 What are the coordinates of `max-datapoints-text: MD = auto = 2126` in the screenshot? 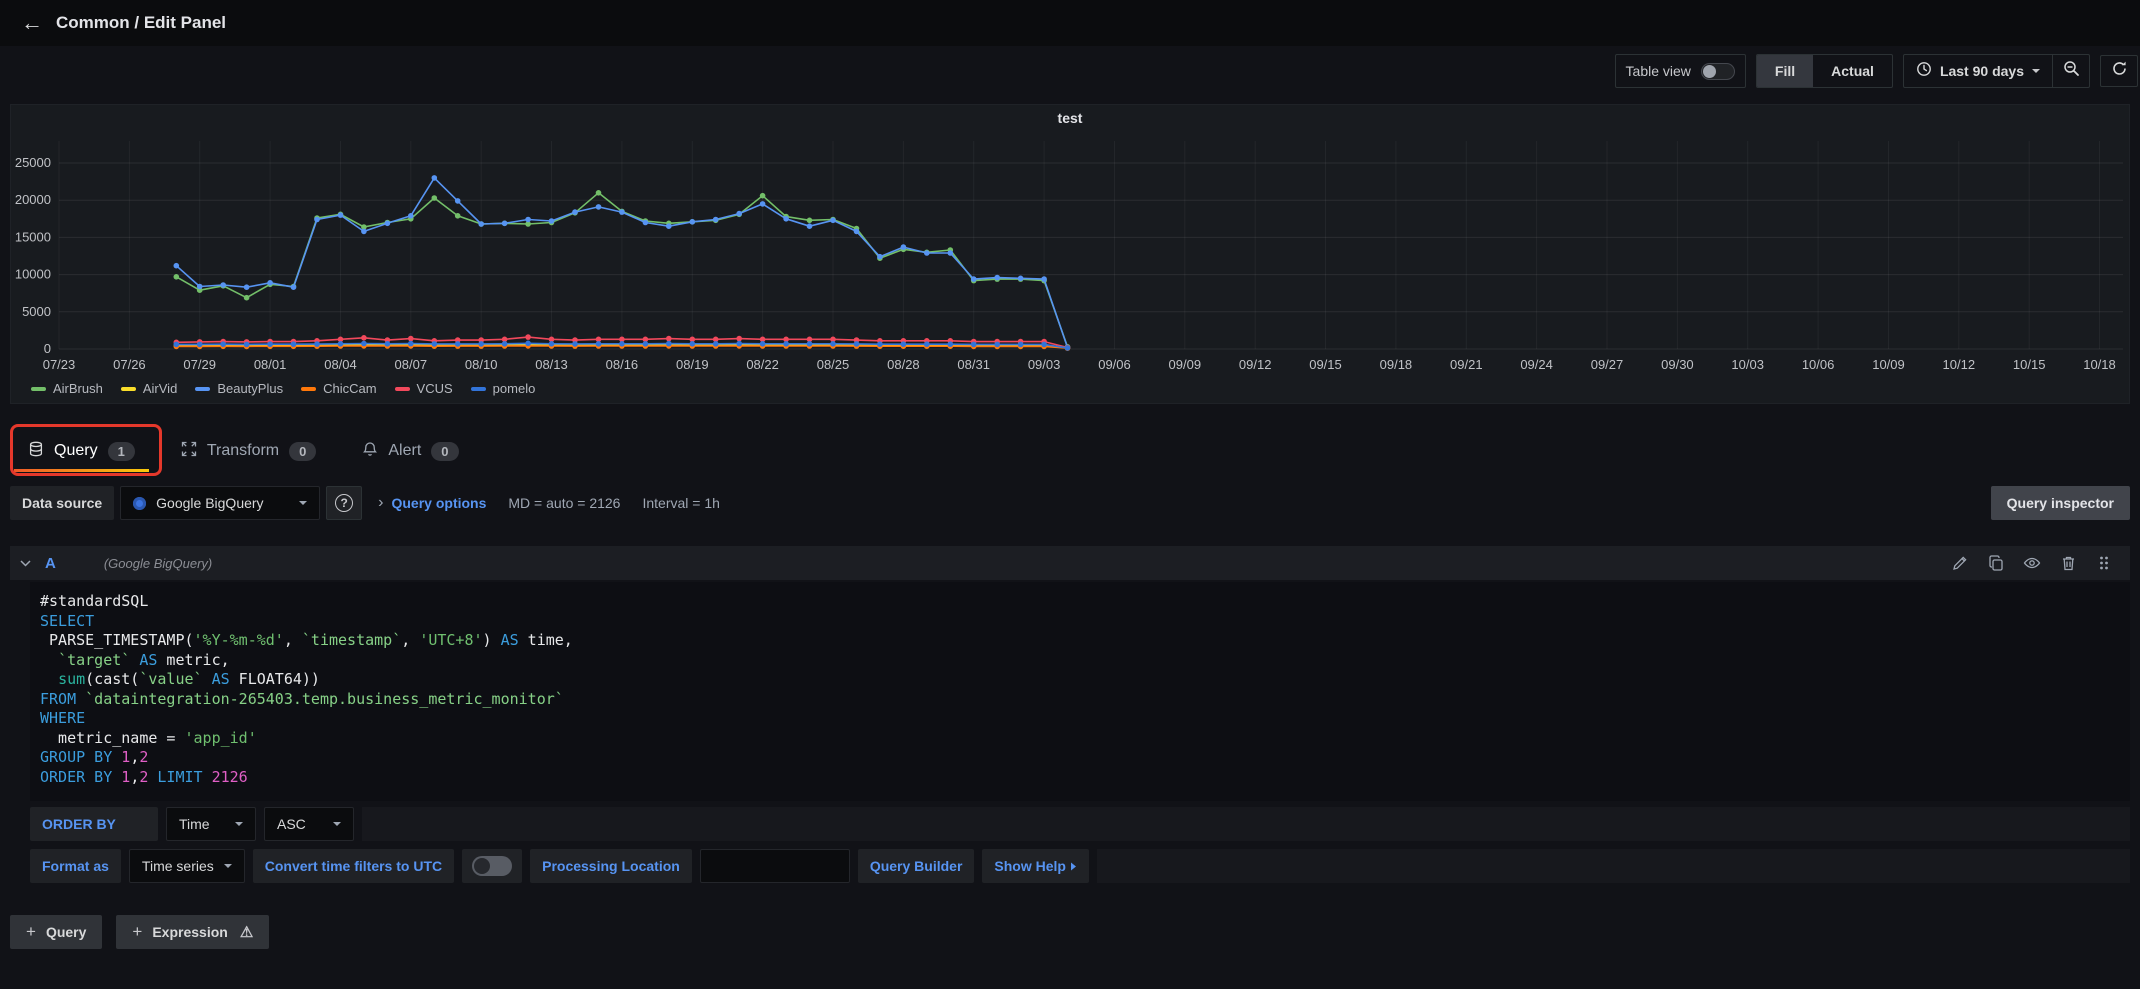 It's located at (564, 503).